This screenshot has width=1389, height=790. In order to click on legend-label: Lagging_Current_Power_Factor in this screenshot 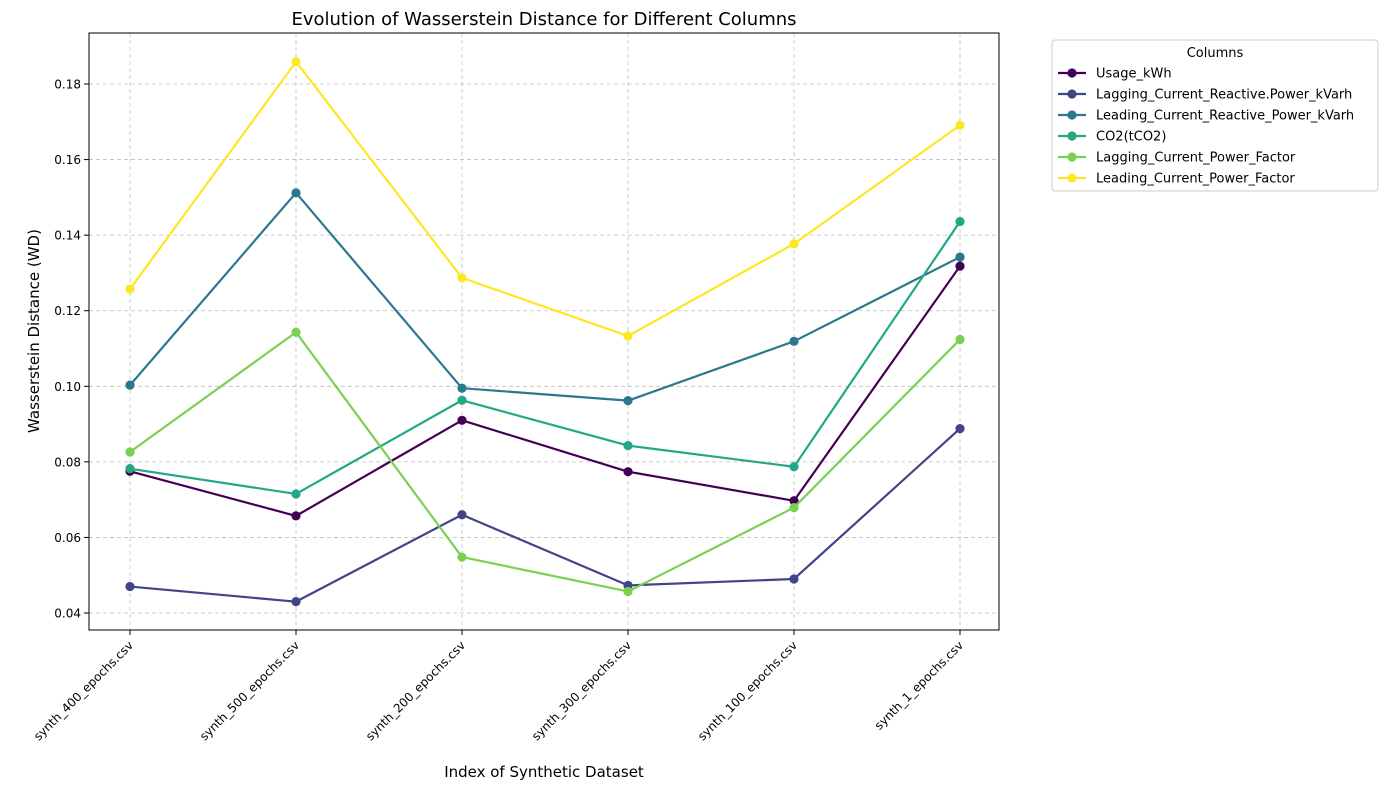, I will do `click(1196, 158)`.